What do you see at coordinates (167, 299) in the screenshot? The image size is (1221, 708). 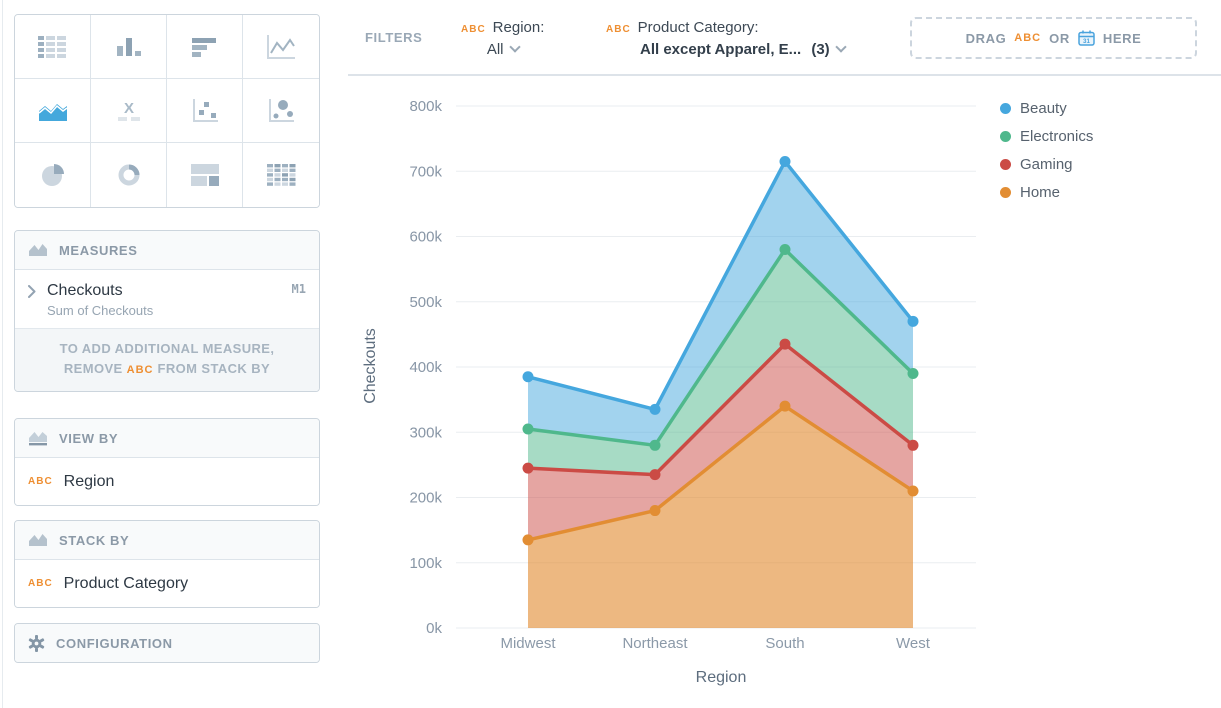 I see `measure-row-checkouts: Checkouts Sum of Checkouts M1` at bounding box center [167, 299].